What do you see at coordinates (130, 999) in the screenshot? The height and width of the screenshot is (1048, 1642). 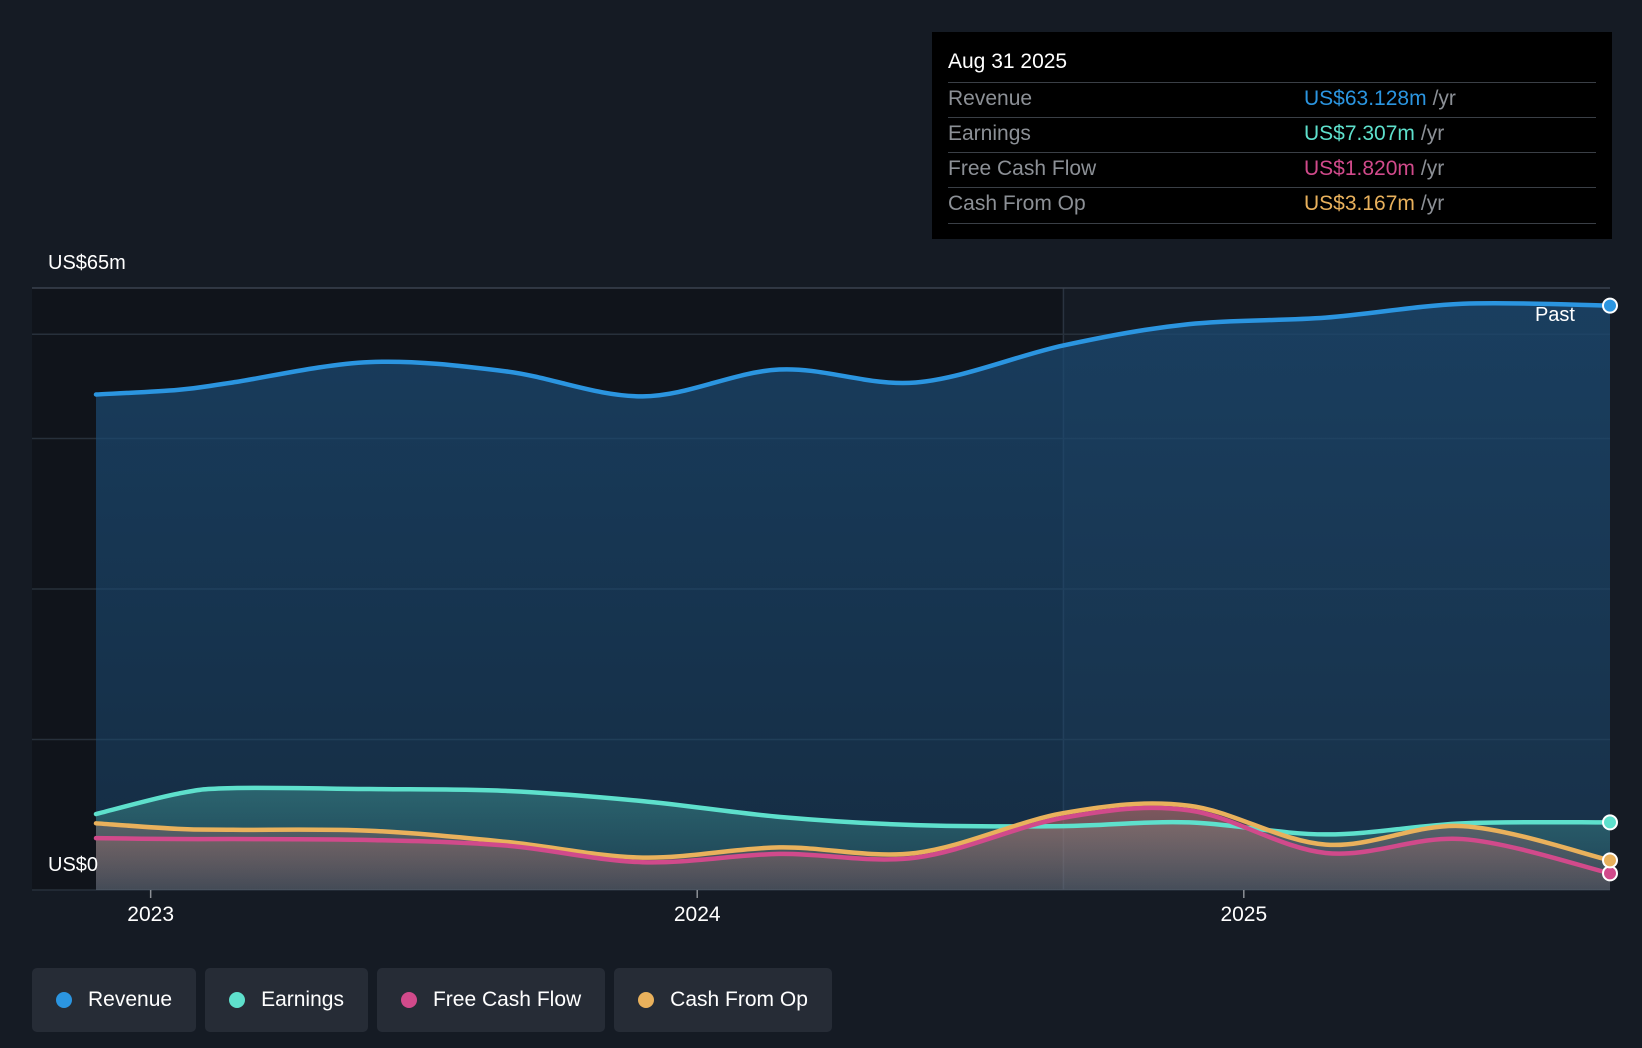 I see `legend-label: Revenue` at bounding box center [130, 999].